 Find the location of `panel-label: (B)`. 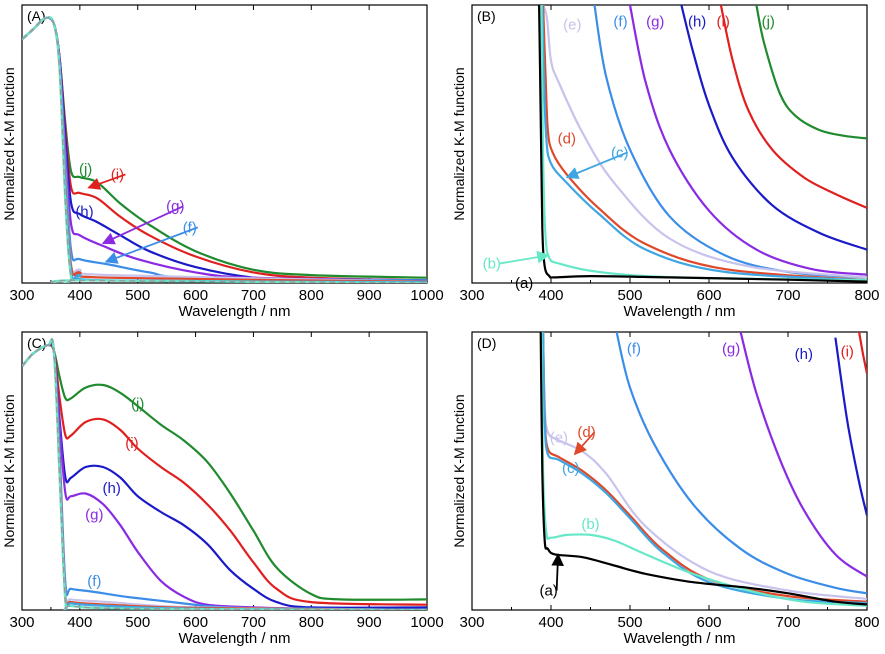

panel-label: (B) is located at coordinates (486, 16).